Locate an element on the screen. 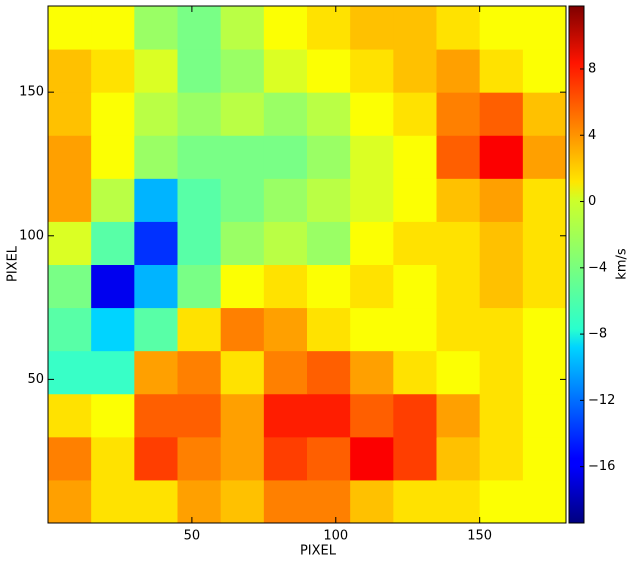  y-axis-label: PIXEL is located at coordinates (13, 263).